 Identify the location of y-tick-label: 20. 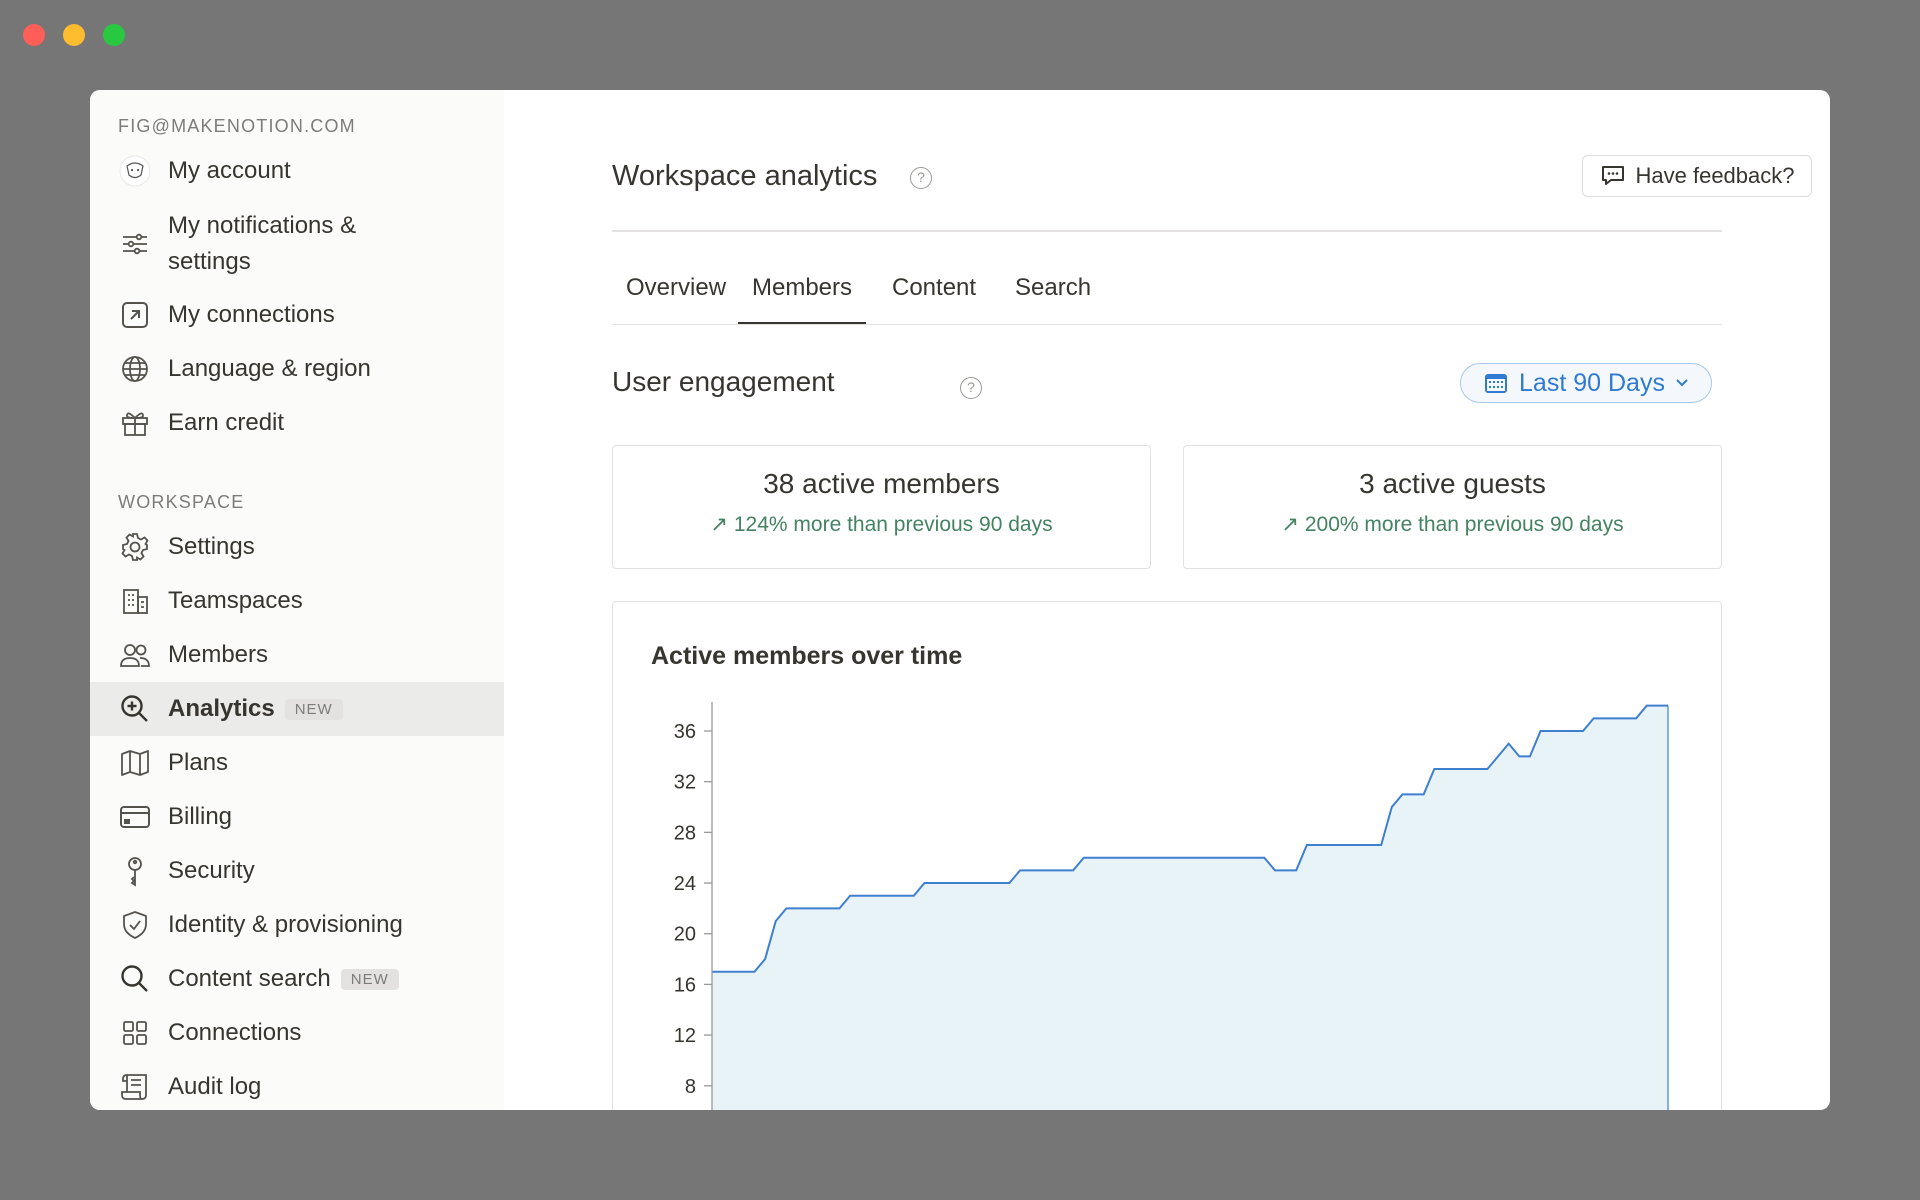
(685, 935).